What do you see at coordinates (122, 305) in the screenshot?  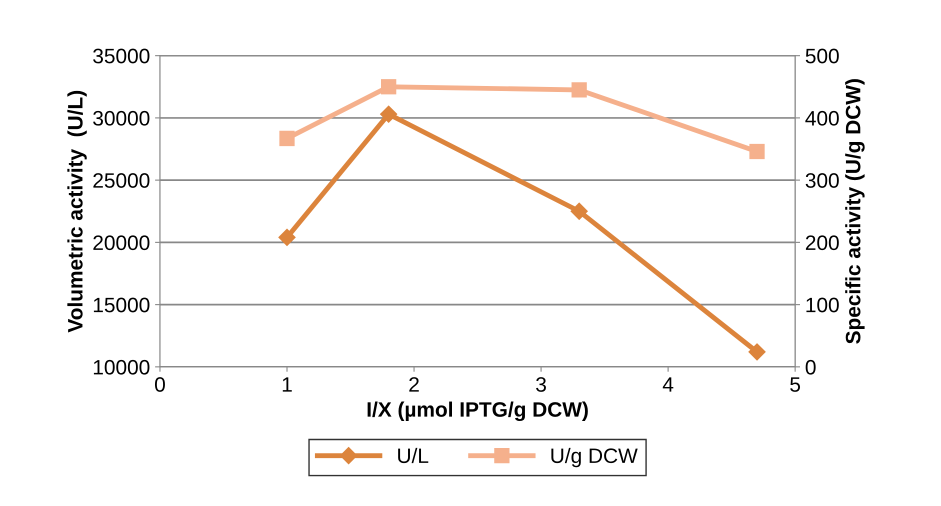 I see `y-tick-label: 15000` at bounding box center [122, 305].